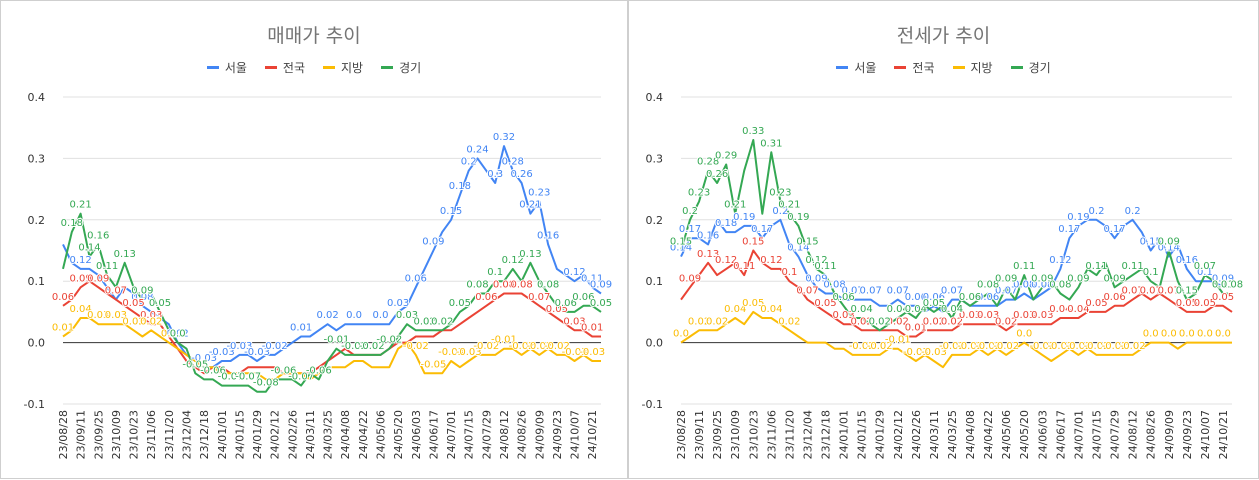 This screenshot has width=1259, height=480. Describe the element at coordinates (125, 254) in the screenshot. I see `data-label: 0.13` at that location.